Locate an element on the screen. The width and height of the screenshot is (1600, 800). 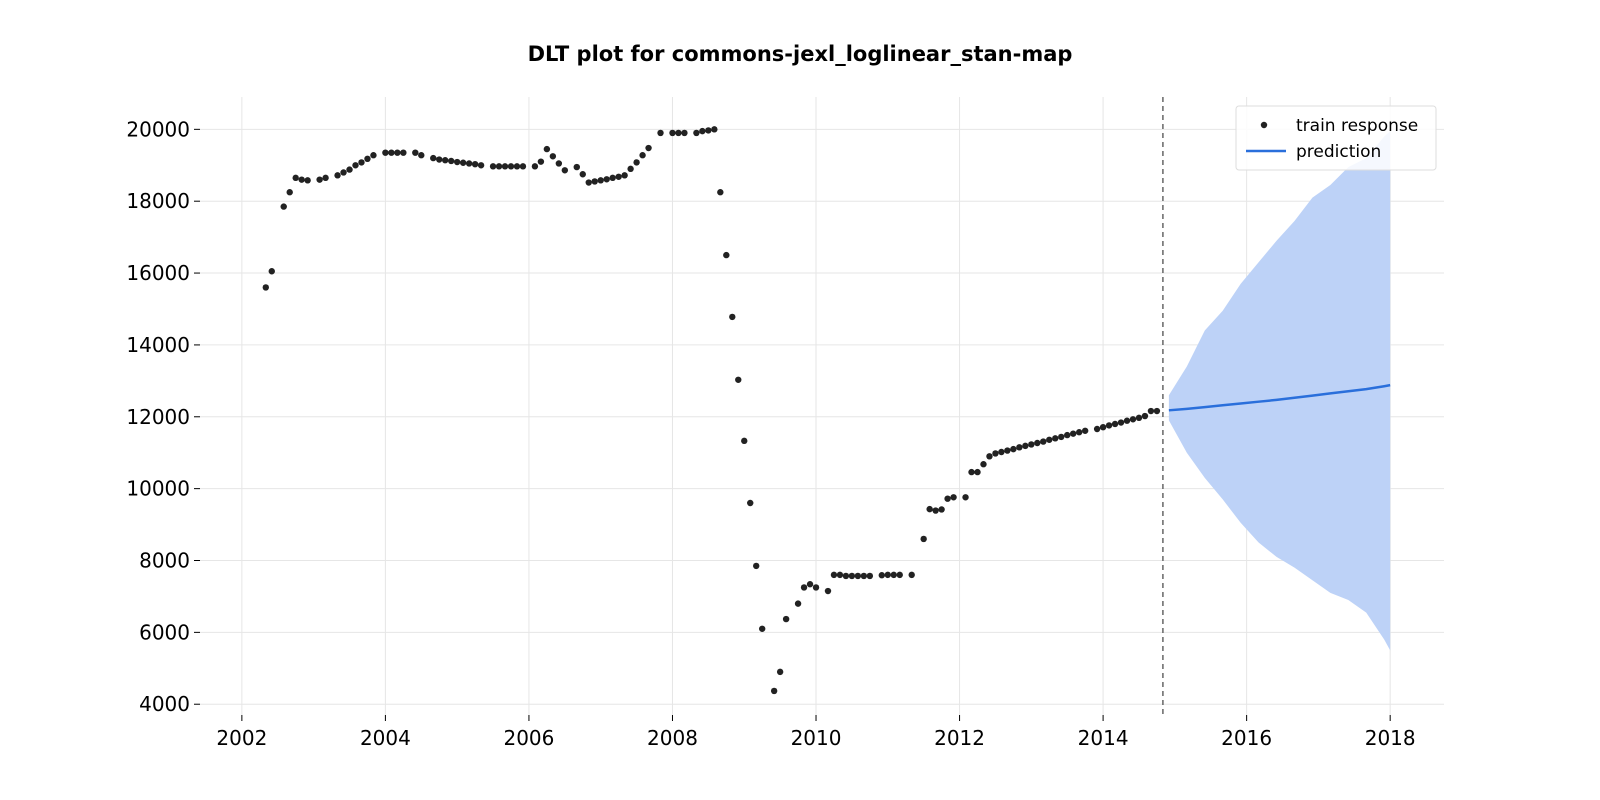
prediction-band-area is located at coordinates (1279, 391).